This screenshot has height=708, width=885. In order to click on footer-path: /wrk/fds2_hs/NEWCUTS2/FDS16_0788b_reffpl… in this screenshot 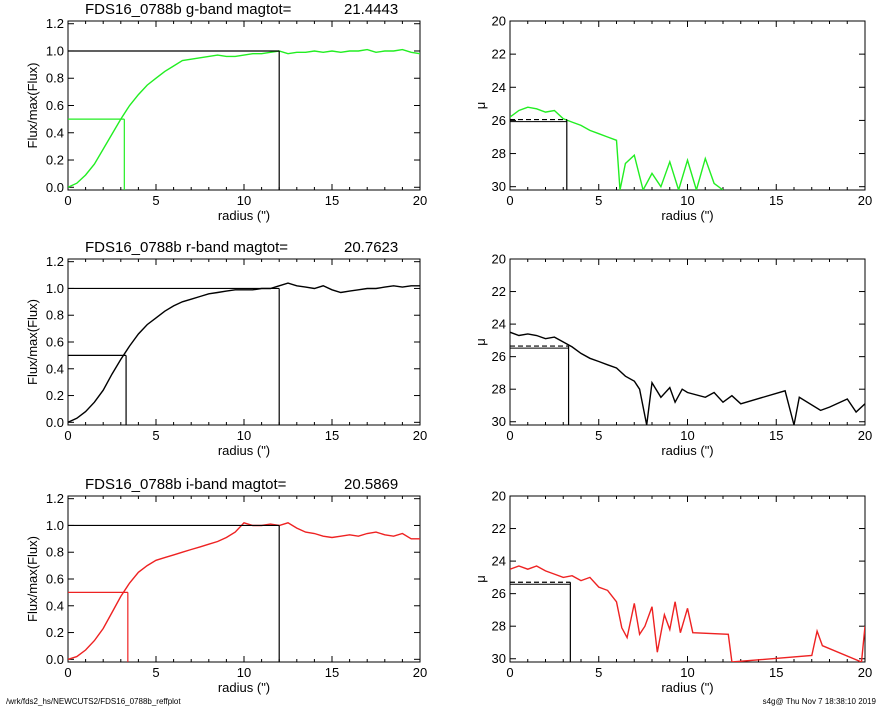, I will do `click(93, 701)`.